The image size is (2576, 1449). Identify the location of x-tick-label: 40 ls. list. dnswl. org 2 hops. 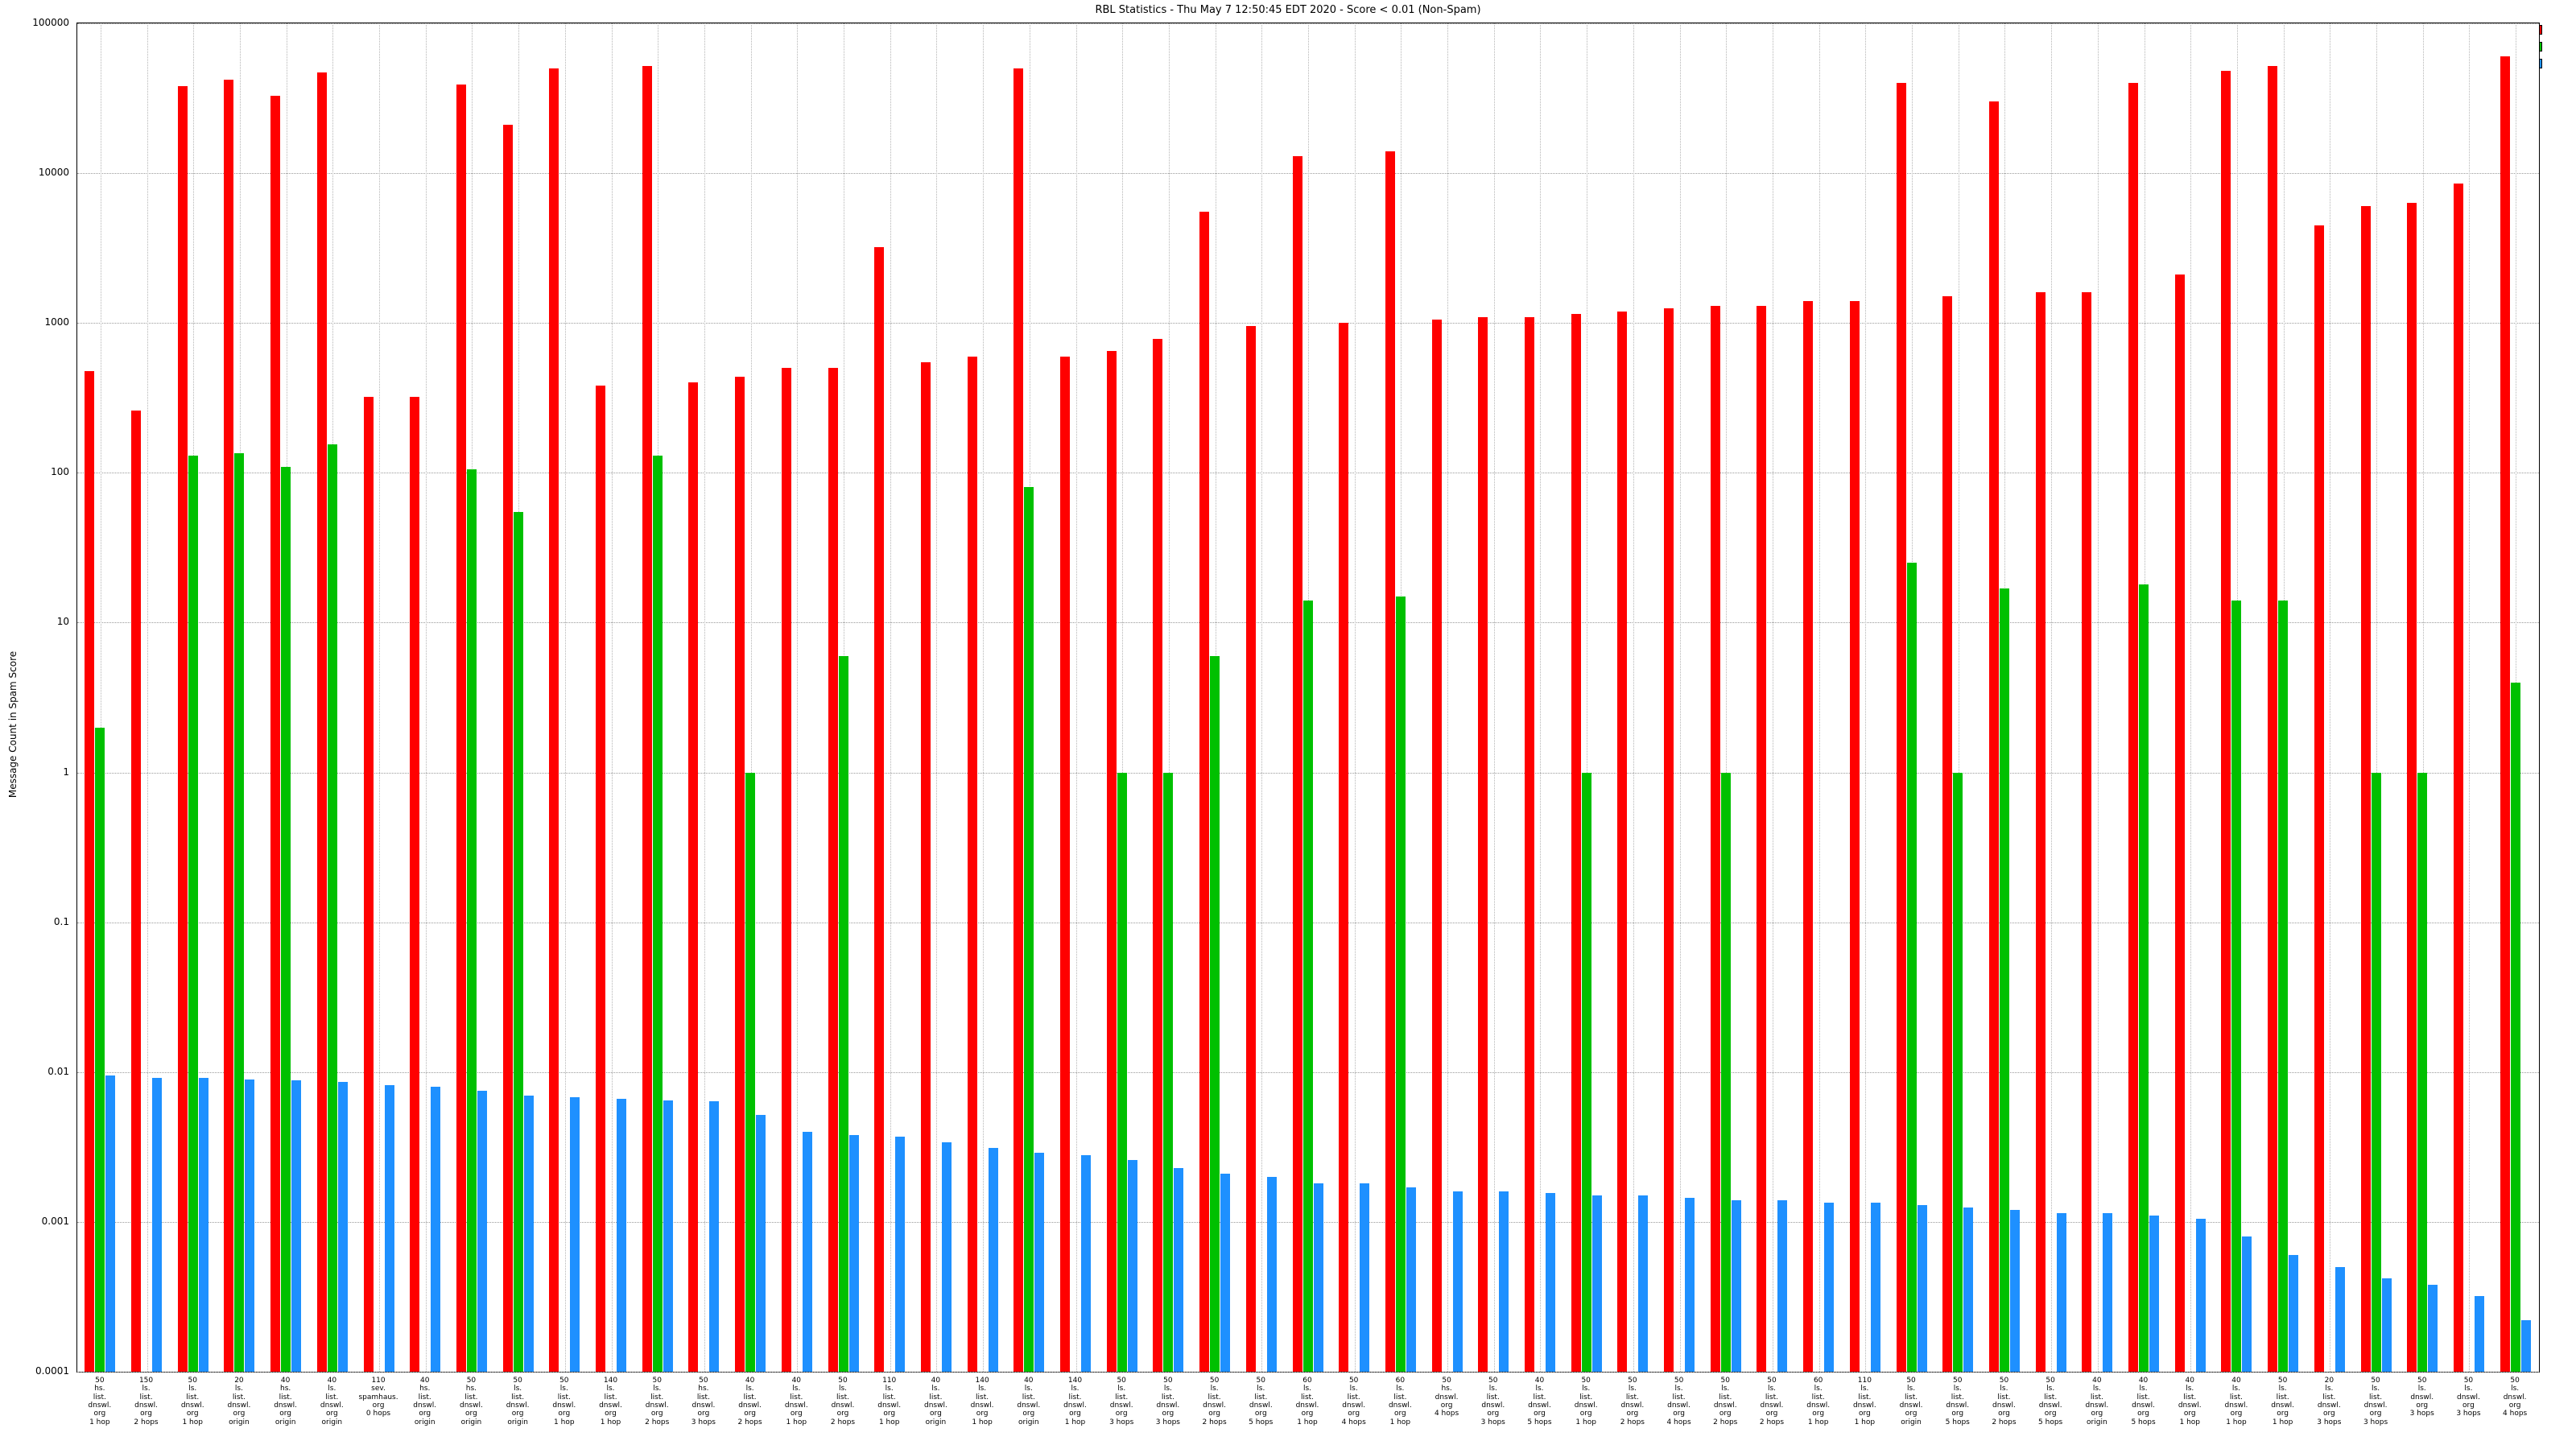
(749, 1401).